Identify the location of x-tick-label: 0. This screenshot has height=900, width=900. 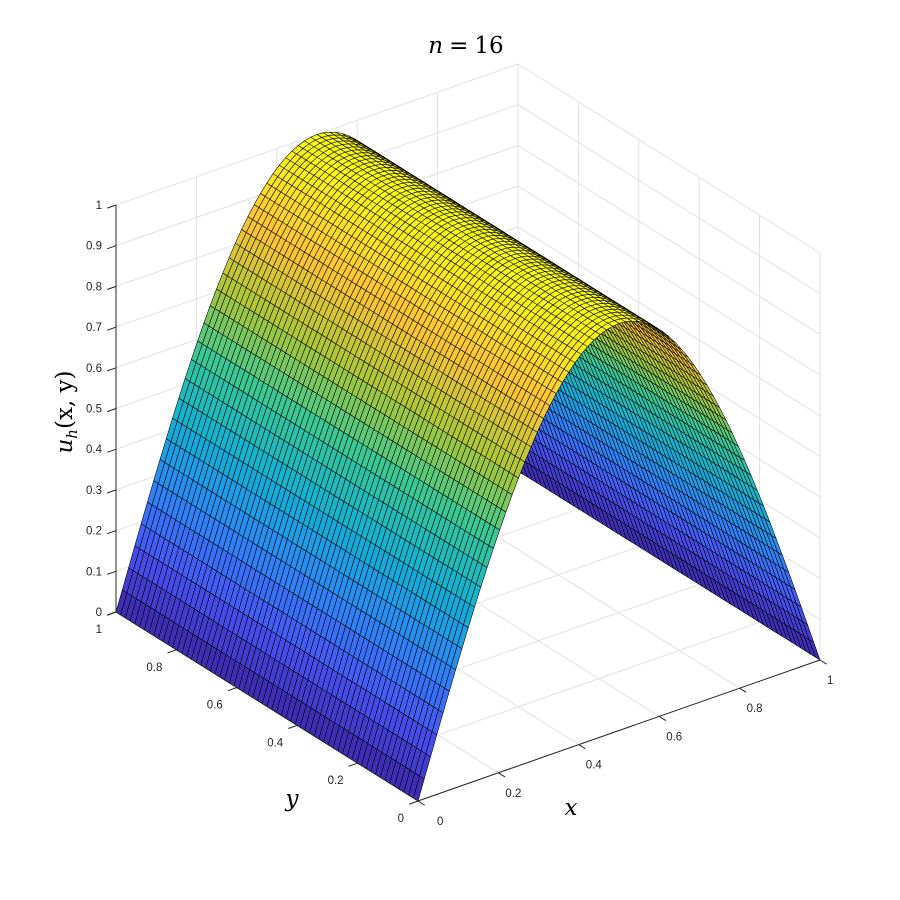
(440, 822).